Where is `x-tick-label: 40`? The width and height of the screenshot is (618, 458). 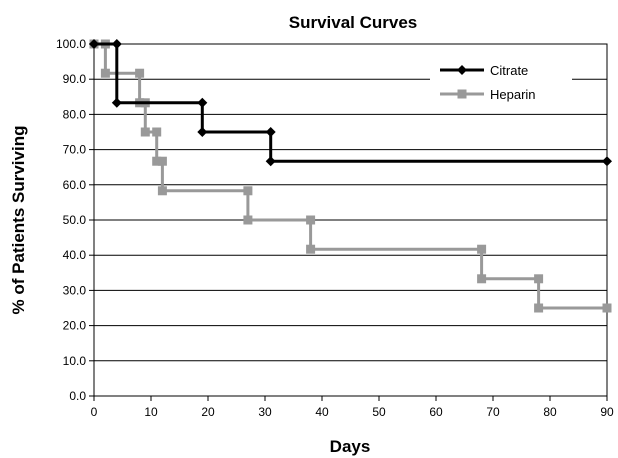 x-tick-label: 40 is located at coordinates (322, 412).